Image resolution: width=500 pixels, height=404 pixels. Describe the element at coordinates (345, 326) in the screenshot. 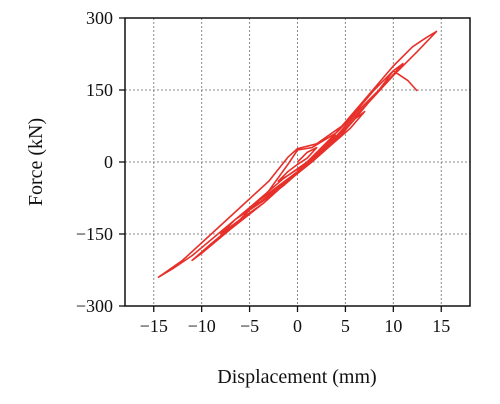

I see `x-tick-label: 5` at that location.